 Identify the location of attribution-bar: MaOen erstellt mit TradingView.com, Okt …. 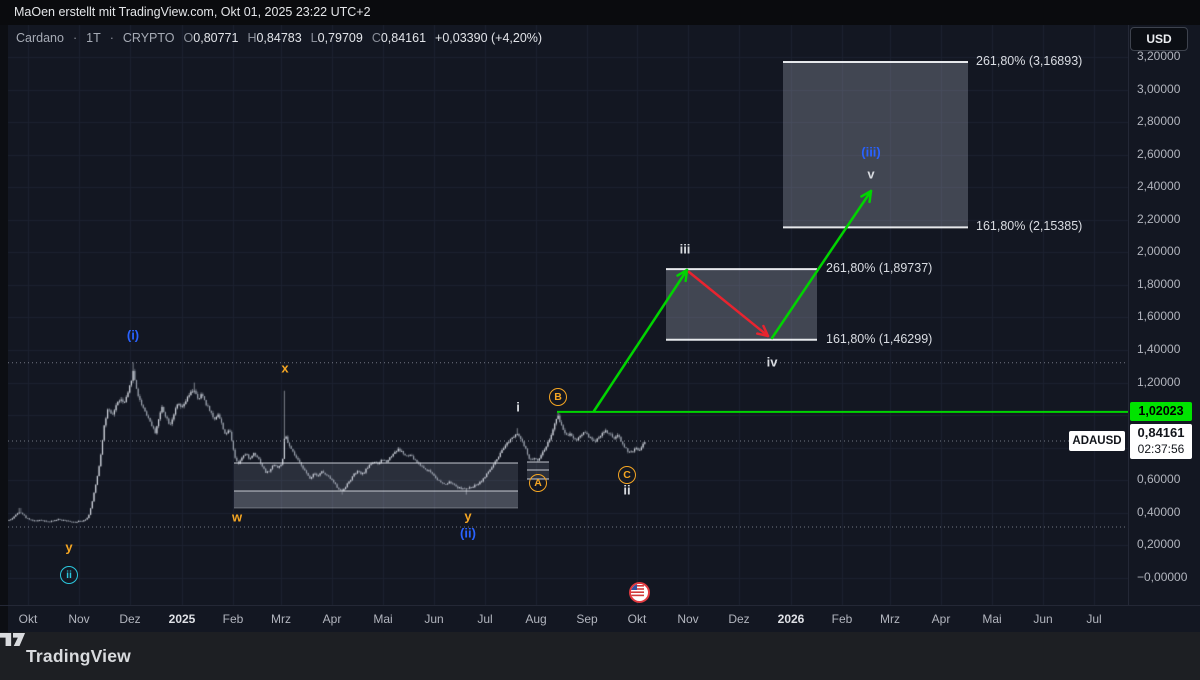
(600, 12).